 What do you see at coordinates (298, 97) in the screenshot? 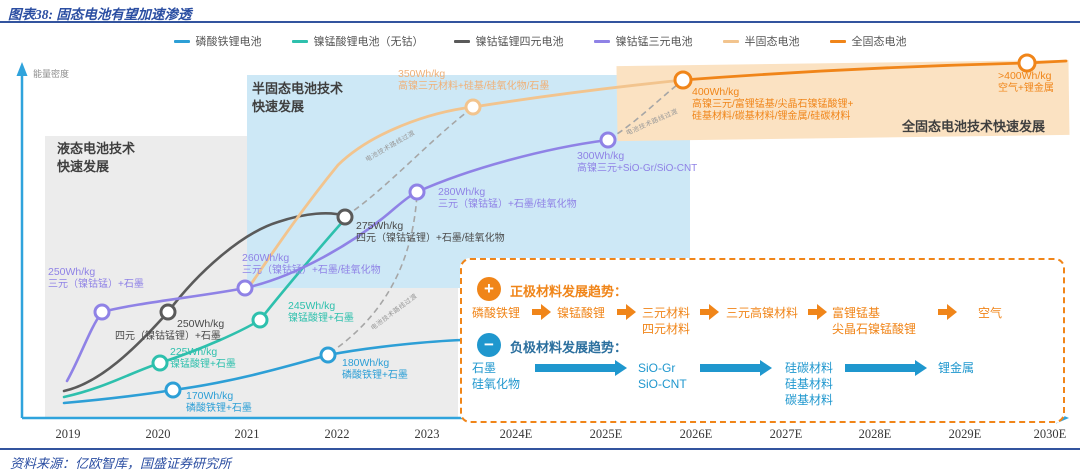
I see `phase-label-semi: 半固态电池技术 快速发展` at bounding box center [298, 97].